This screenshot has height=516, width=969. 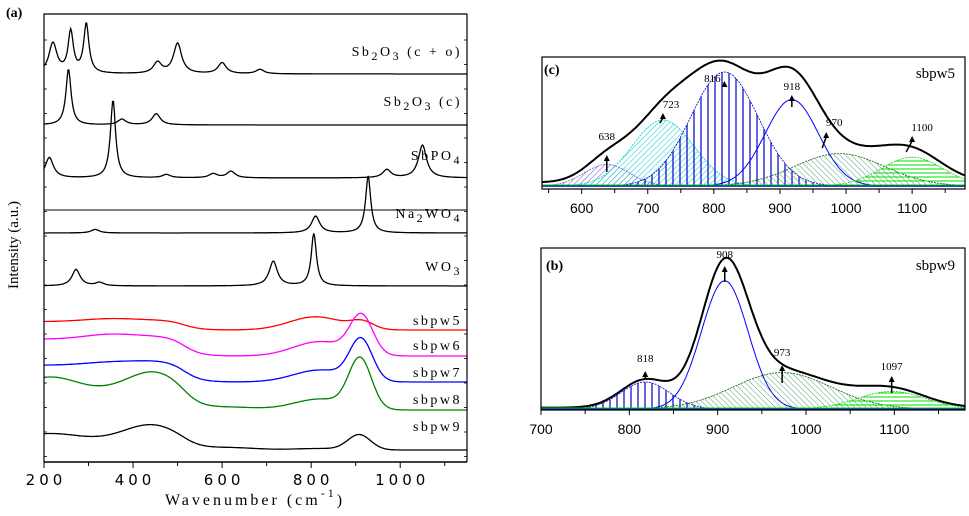 What do you see at coordinates (747, 202) in the screenshot?
I see `panel-c-x-ticks: 600 700 800 900 1000 1100` at bounding box center [747, 202].